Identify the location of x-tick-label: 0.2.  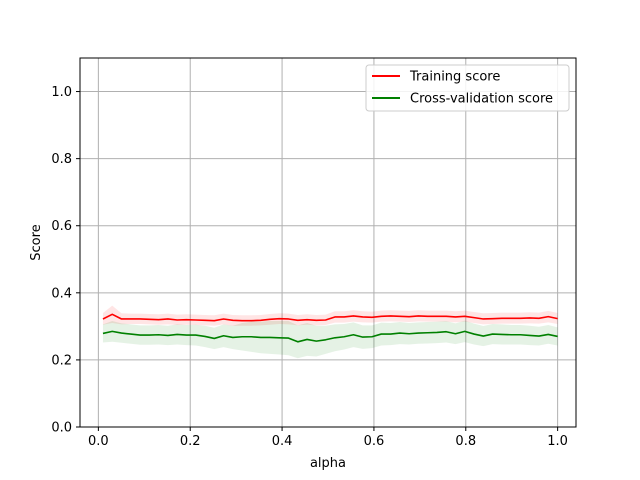
(190, 441).